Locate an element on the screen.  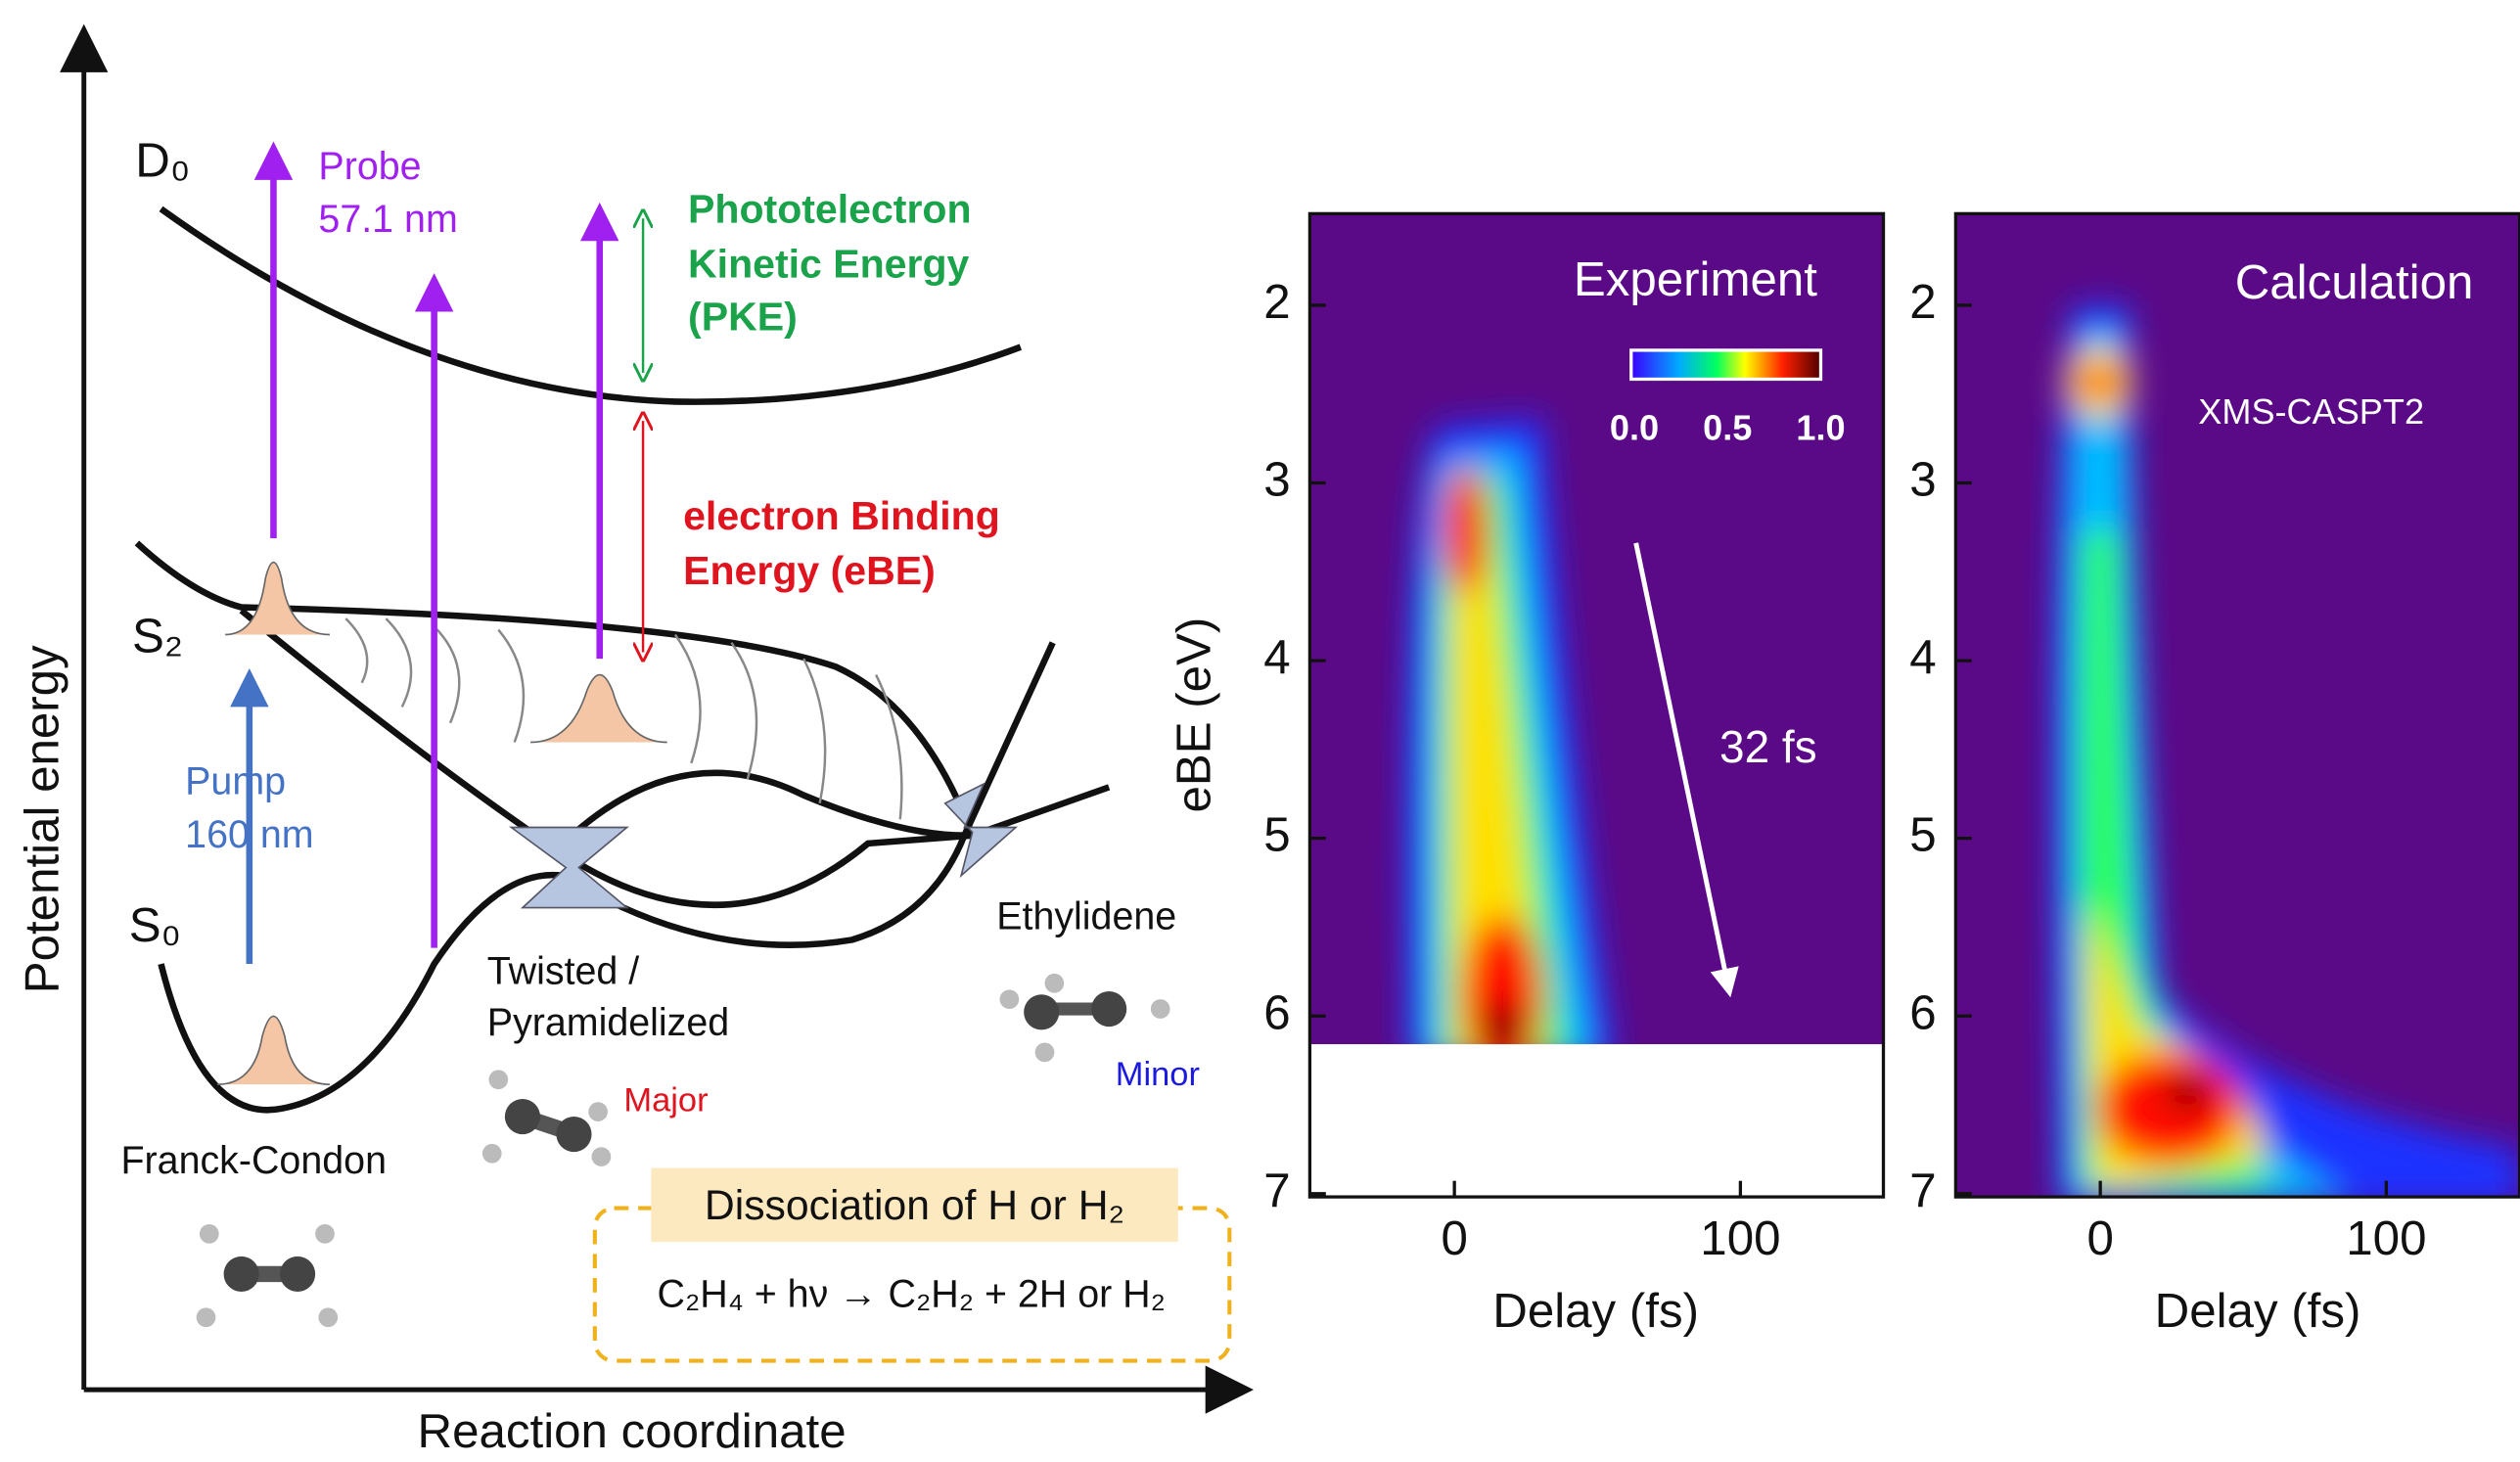
state-label: D₀ is located at coordinates (162, 160).